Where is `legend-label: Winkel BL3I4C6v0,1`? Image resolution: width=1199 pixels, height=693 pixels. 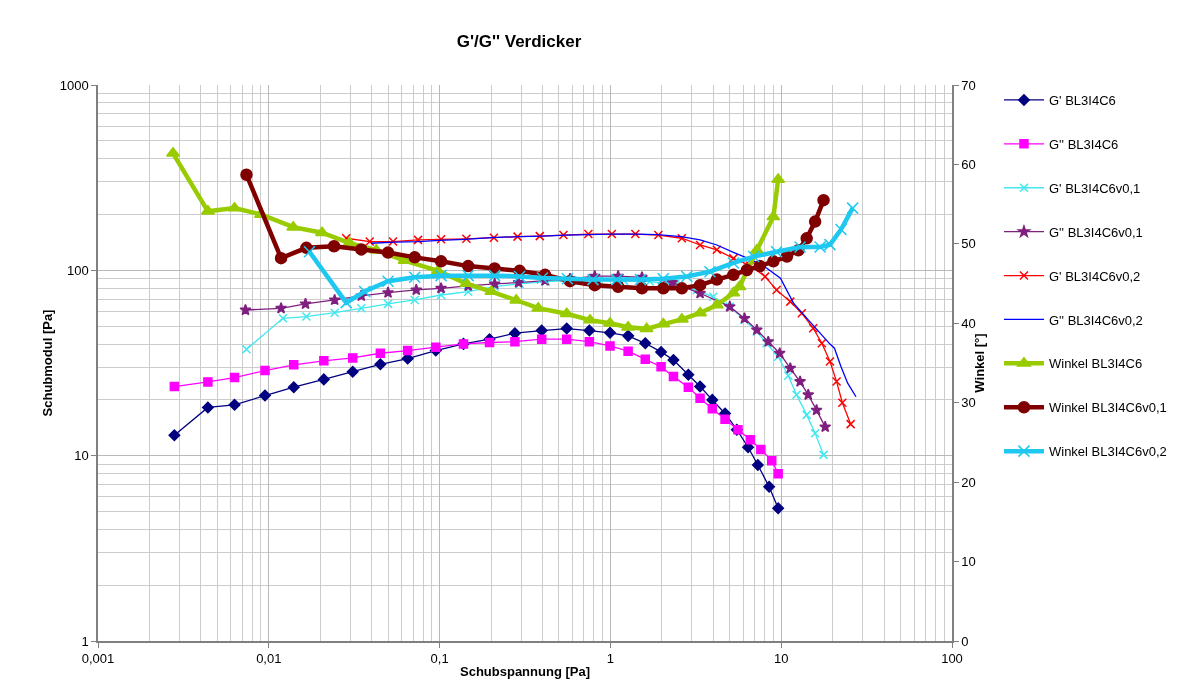
legend-label: Winkel BL3I4C6v0,1 is located at coordinates (1107, 408).